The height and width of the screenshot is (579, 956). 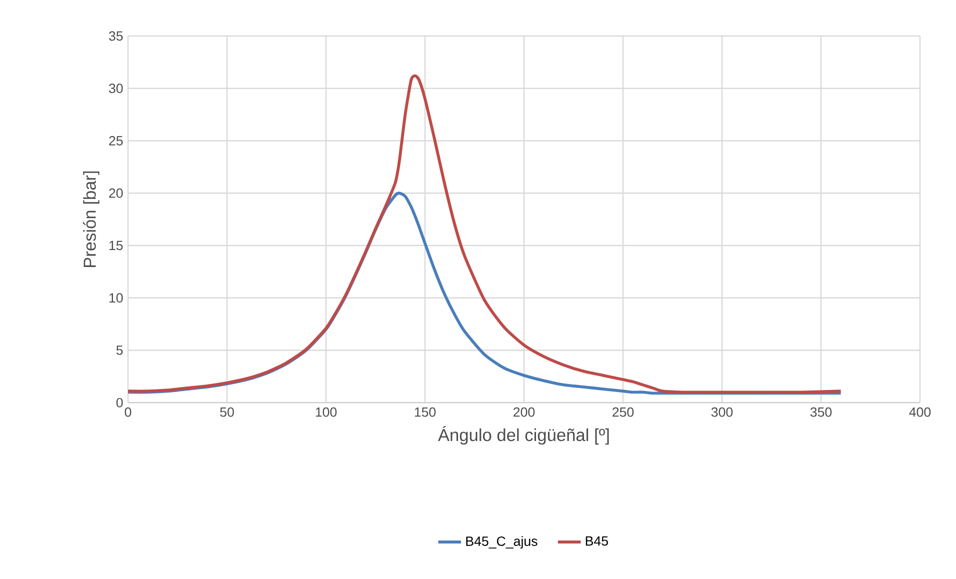 What do you see at coordinates (425, 412) in the screenshot?
I see `x-tick-label: 150` at bounding box center [425, 412].